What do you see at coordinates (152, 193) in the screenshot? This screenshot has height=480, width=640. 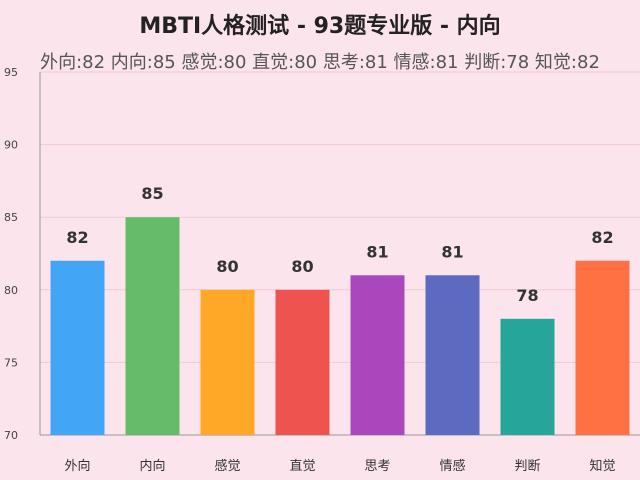 I see `data-label: 85` at bounding box center [152, 193].